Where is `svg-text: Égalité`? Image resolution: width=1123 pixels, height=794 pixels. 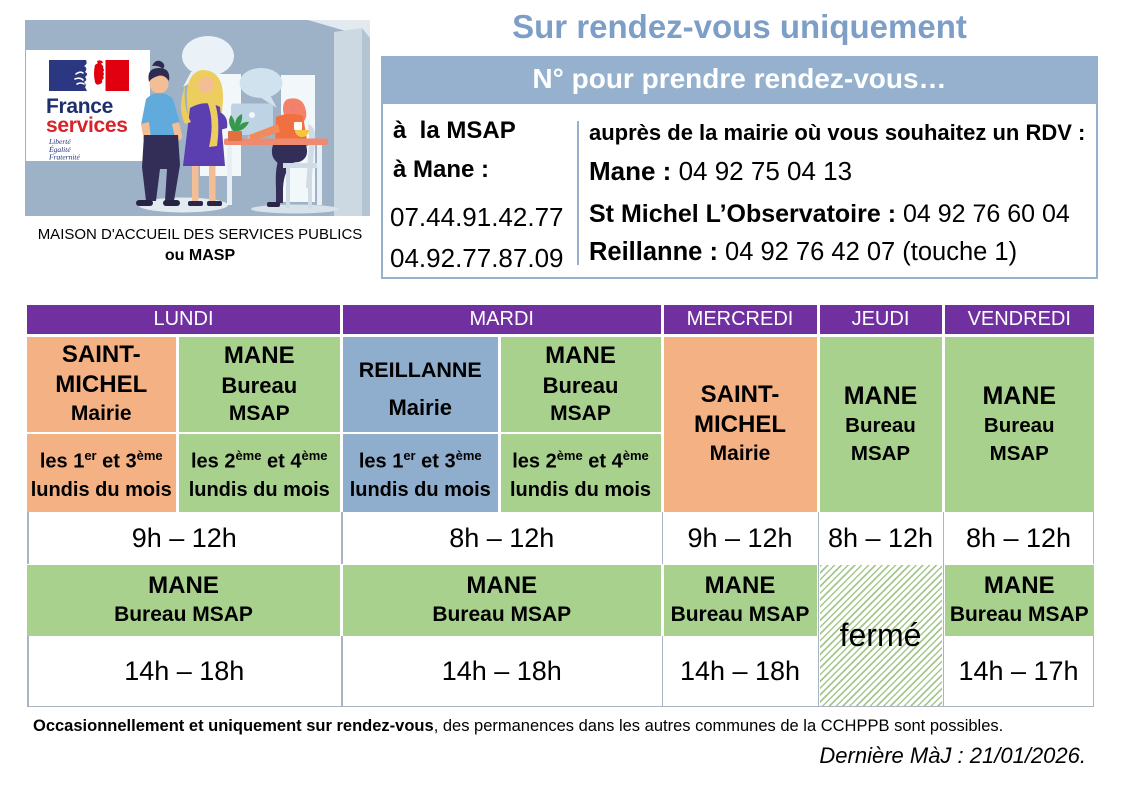 svg-text: Égalité is located at coordinates (59, 149).